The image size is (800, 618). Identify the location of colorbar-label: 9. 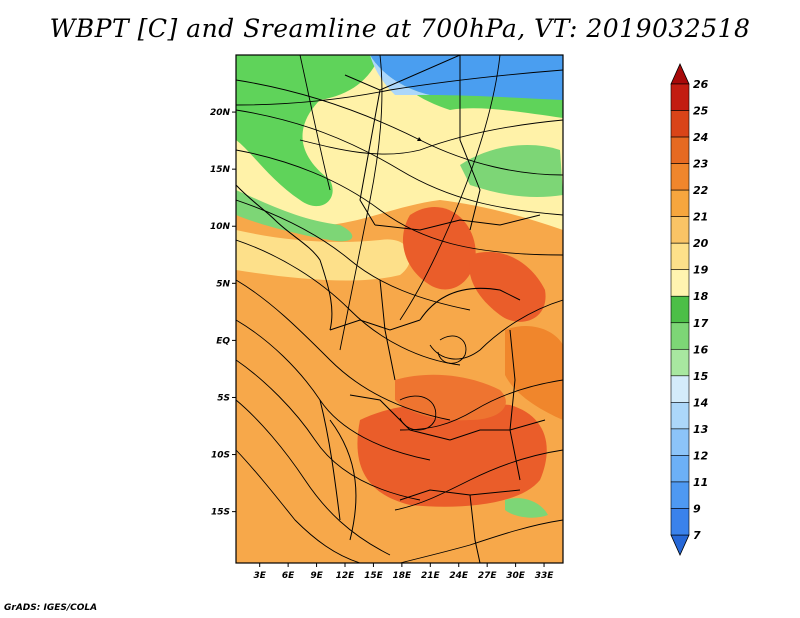
(697, 508).